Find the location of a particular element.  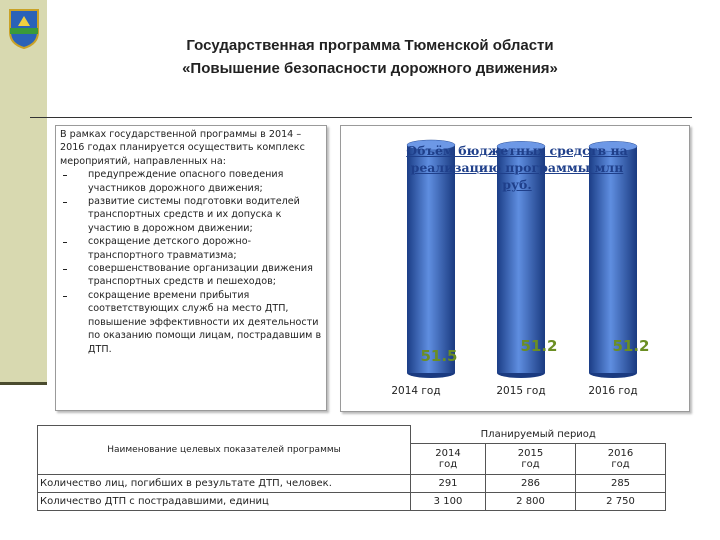

coat-of-arms is located at coordinates (24, 29).